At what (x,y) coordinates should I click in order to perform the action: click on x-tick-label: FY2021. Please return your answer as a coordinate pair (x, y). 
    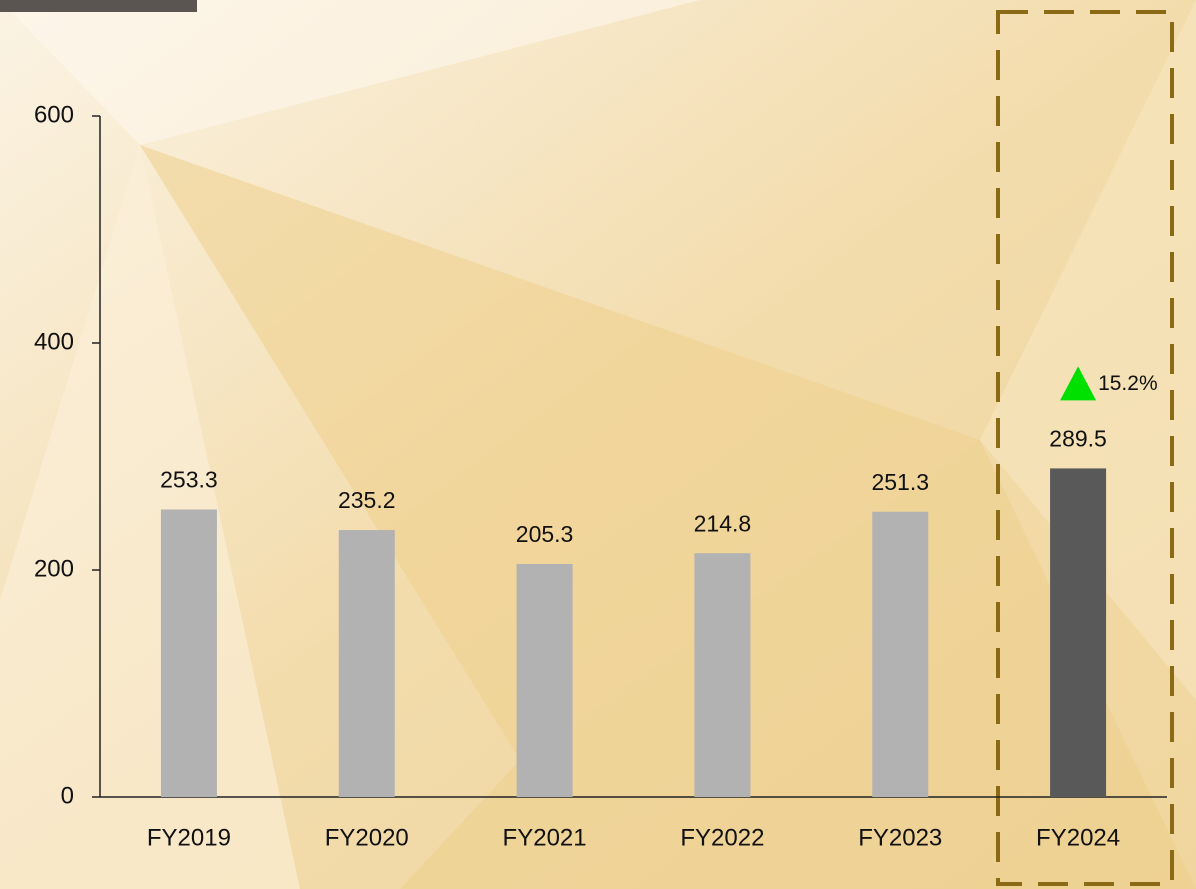
    Looking at the image, I should click on (545, 837).